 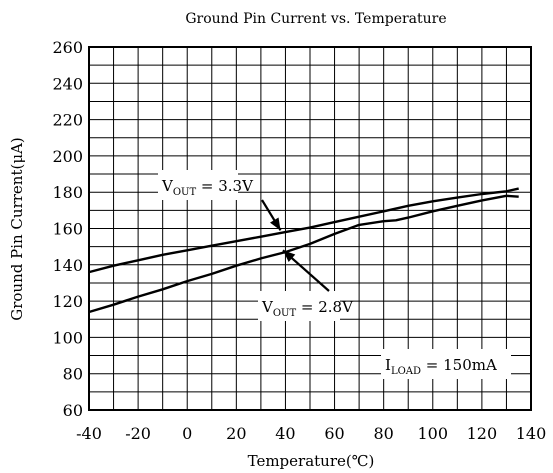 I want to click on x-tick-label: -40, so click(x=89, y=433).